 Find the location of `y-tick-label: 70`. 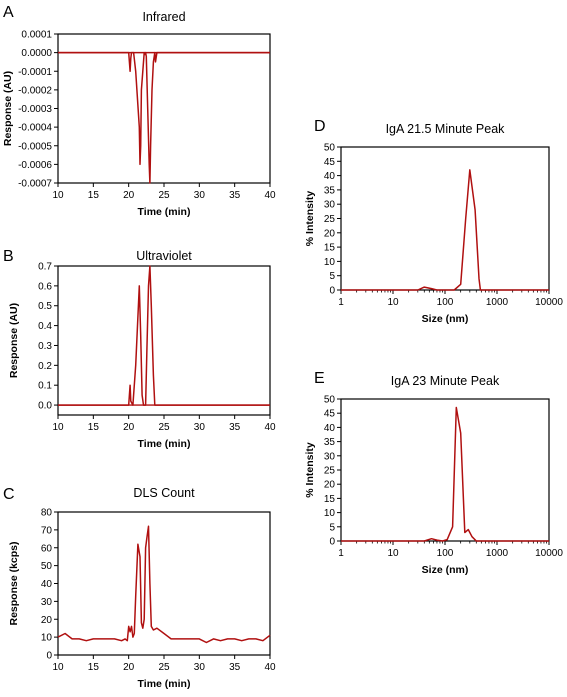

y-tick-label: 70 is located at coordinates (47, 530).